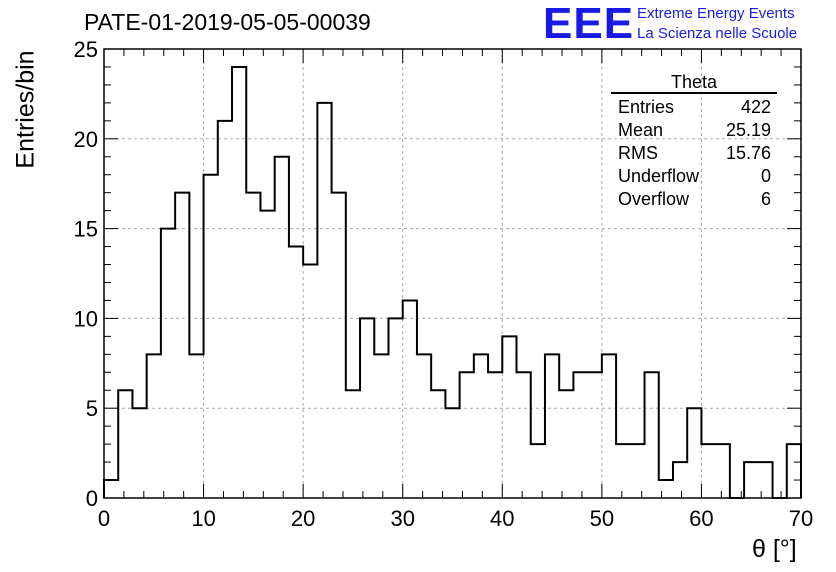 Image resolution: width=836 pixels, height=572 pixels. I want to click on x-tick-label: 20, so click(303, 518).